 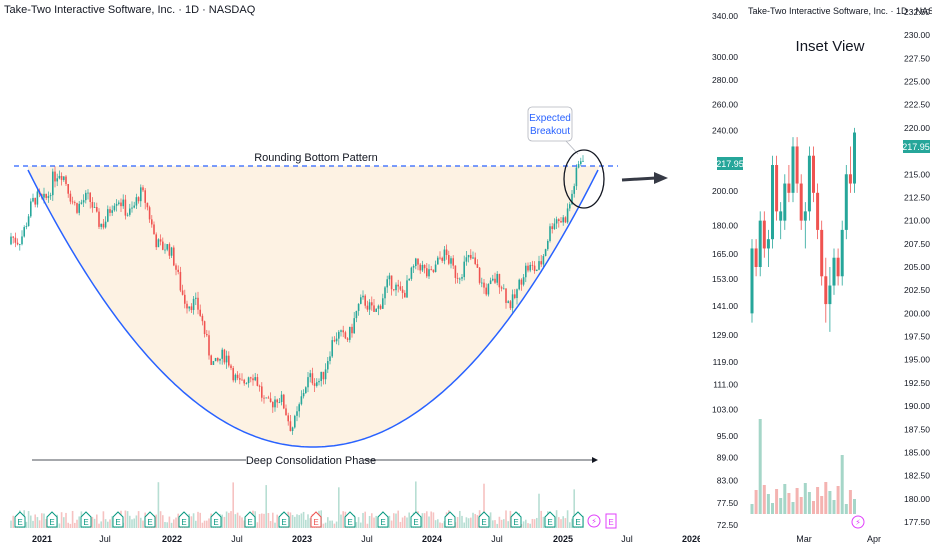 I want to click on left-y-axis-tick: 240.00, so click(x=725, y=131).